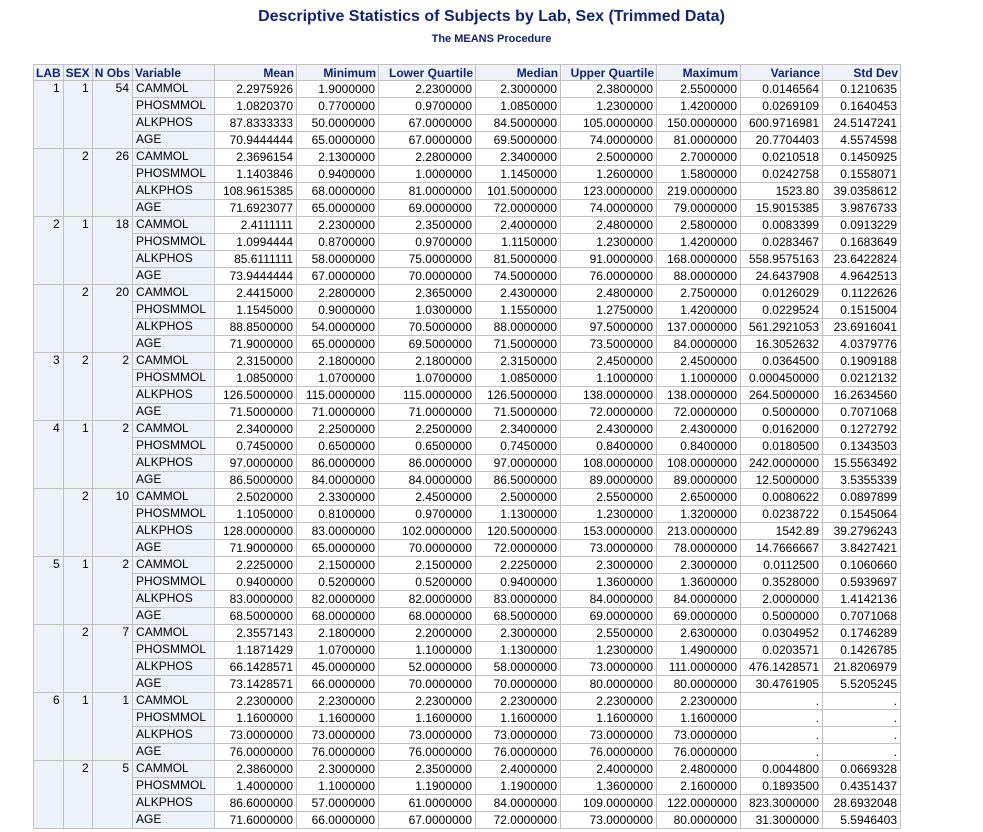 The image size is (983, 832). What do you see at coordinates (782, 514) in the screenshot?
I see `value-cell: 0.0238722` at bounding box center [782, 514].